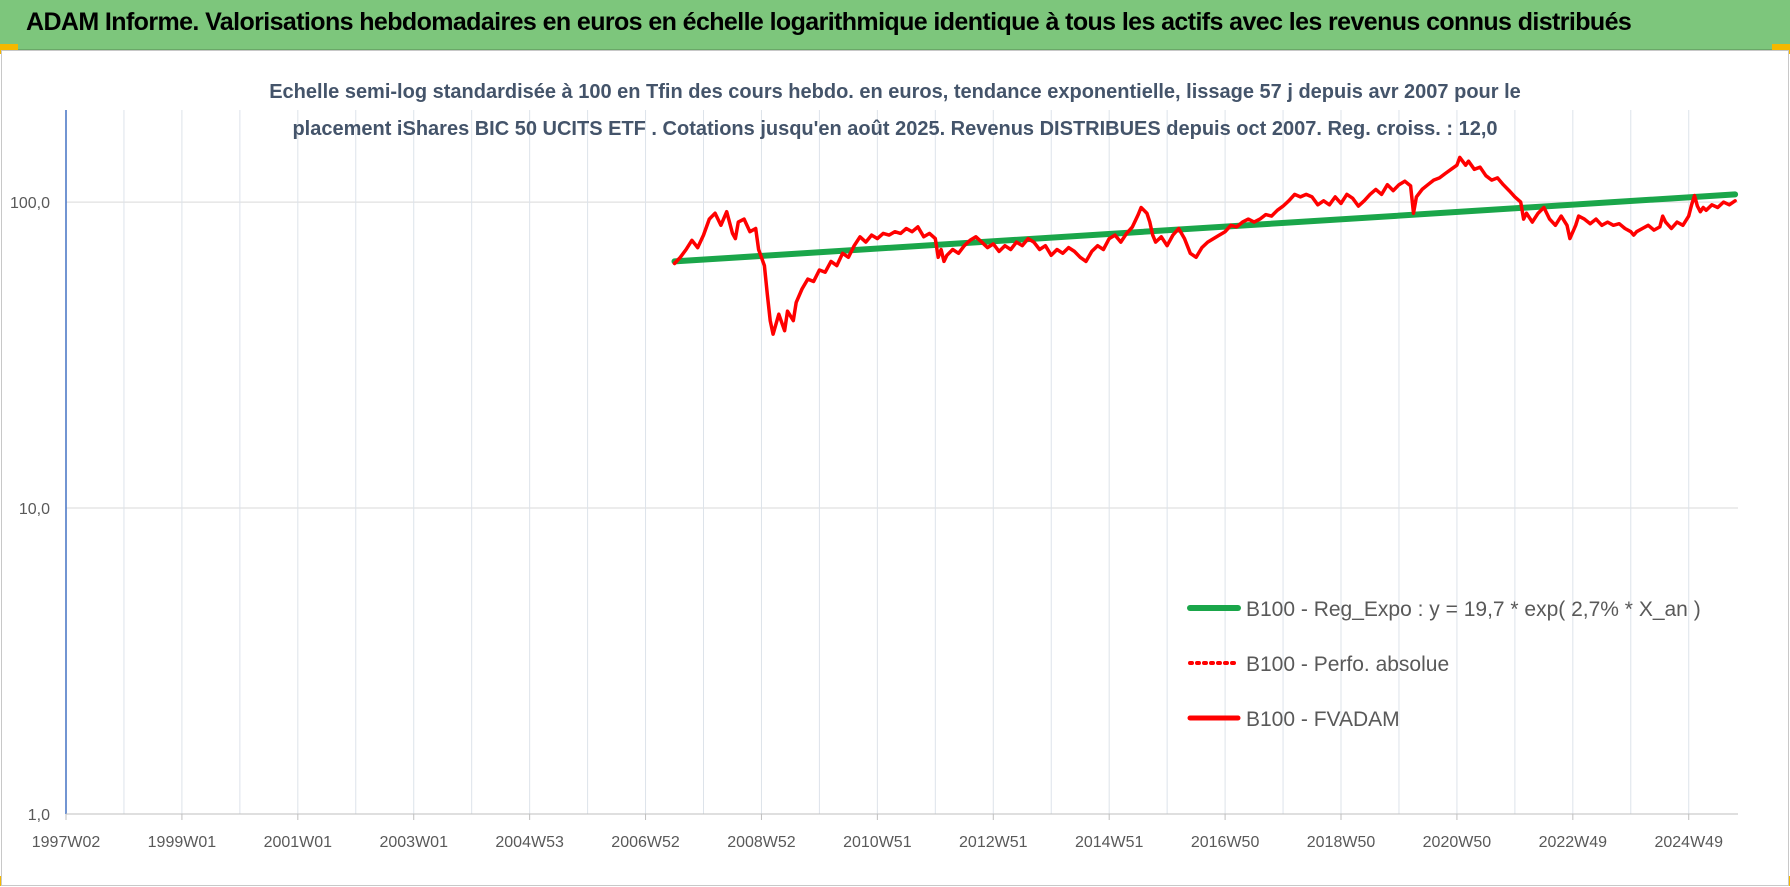 This screenshot has height=887, width=1790. What do you see at coordinates (1341, 842) in the screenshot?
I see `x-tick-label: 2018W50` at bounding box center [1341, 842].